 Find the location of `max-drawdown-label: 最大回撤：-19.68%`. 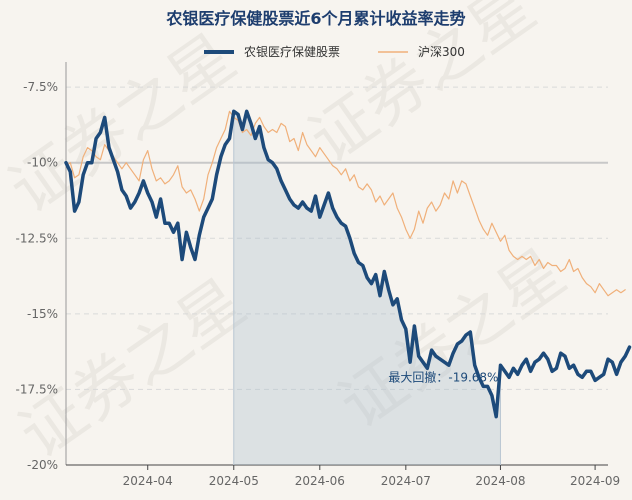

max-drawdown-label: 最大回撤：-19.68% is located at coordinates (443, 376).